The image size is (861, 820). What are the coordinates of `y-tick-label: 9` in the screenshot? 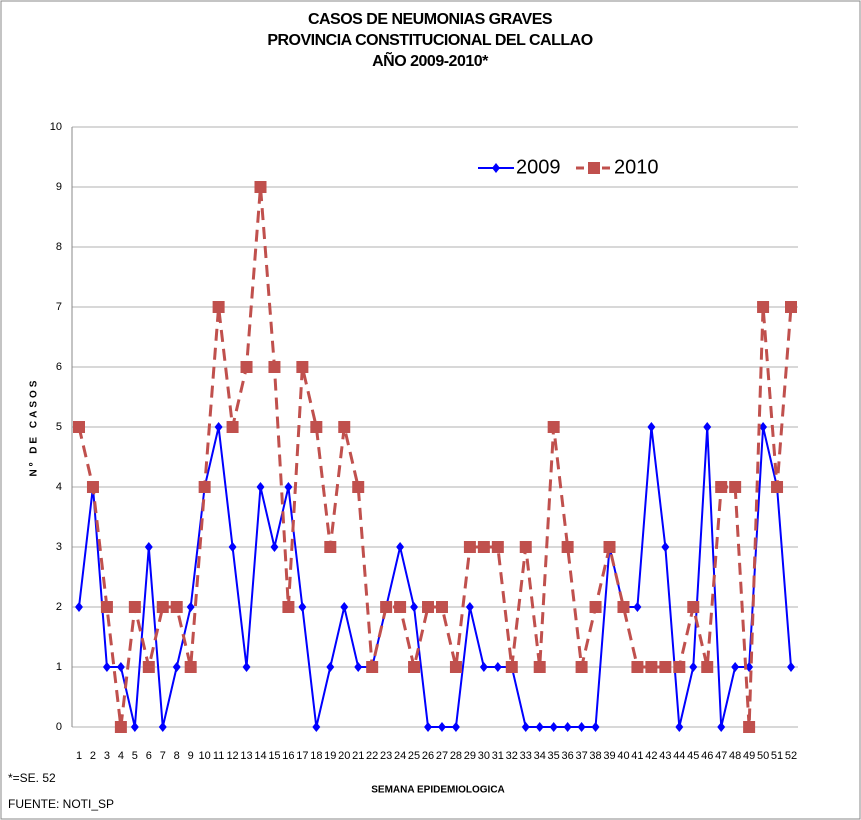 It's located at (59, 187).